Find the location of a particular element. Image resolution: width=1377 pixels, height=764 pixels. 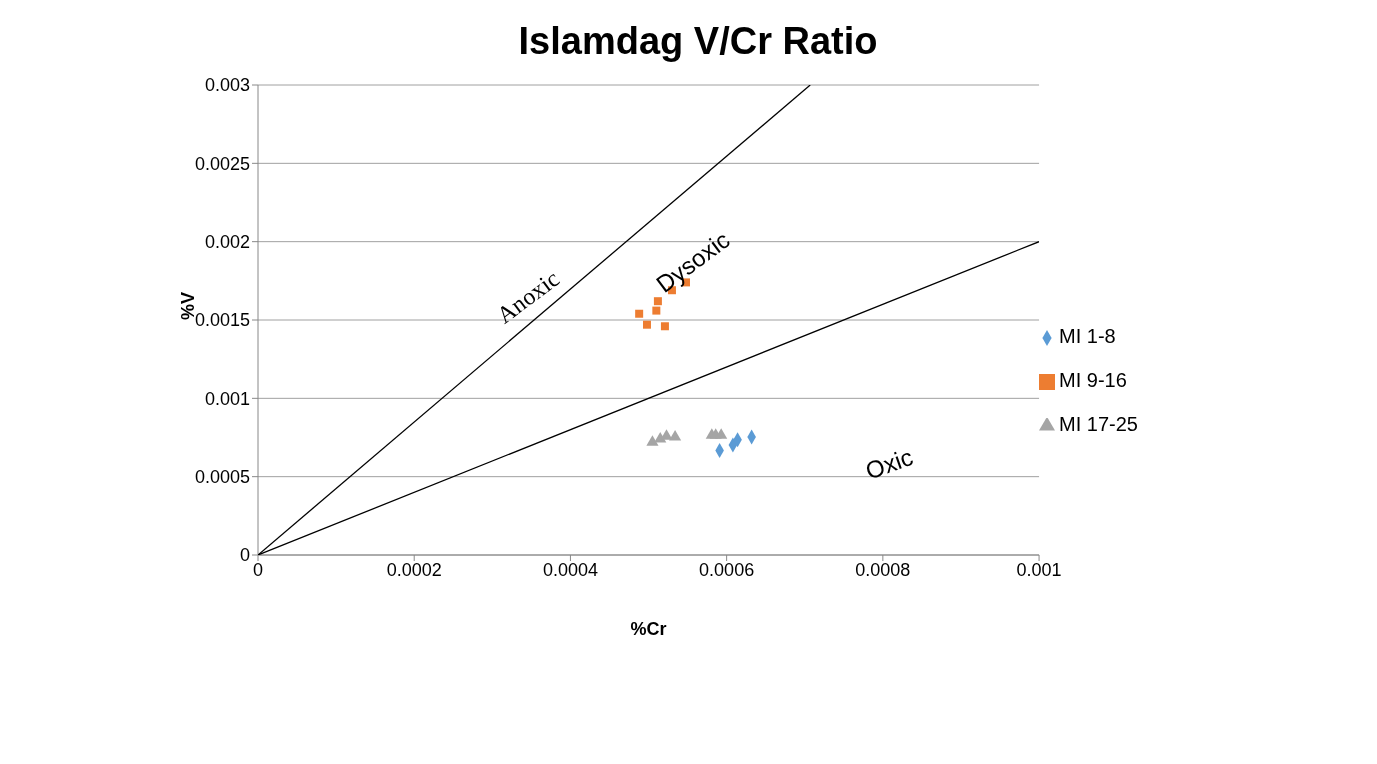

x-axis-title: %Cr is located at coordinates (648, 629).